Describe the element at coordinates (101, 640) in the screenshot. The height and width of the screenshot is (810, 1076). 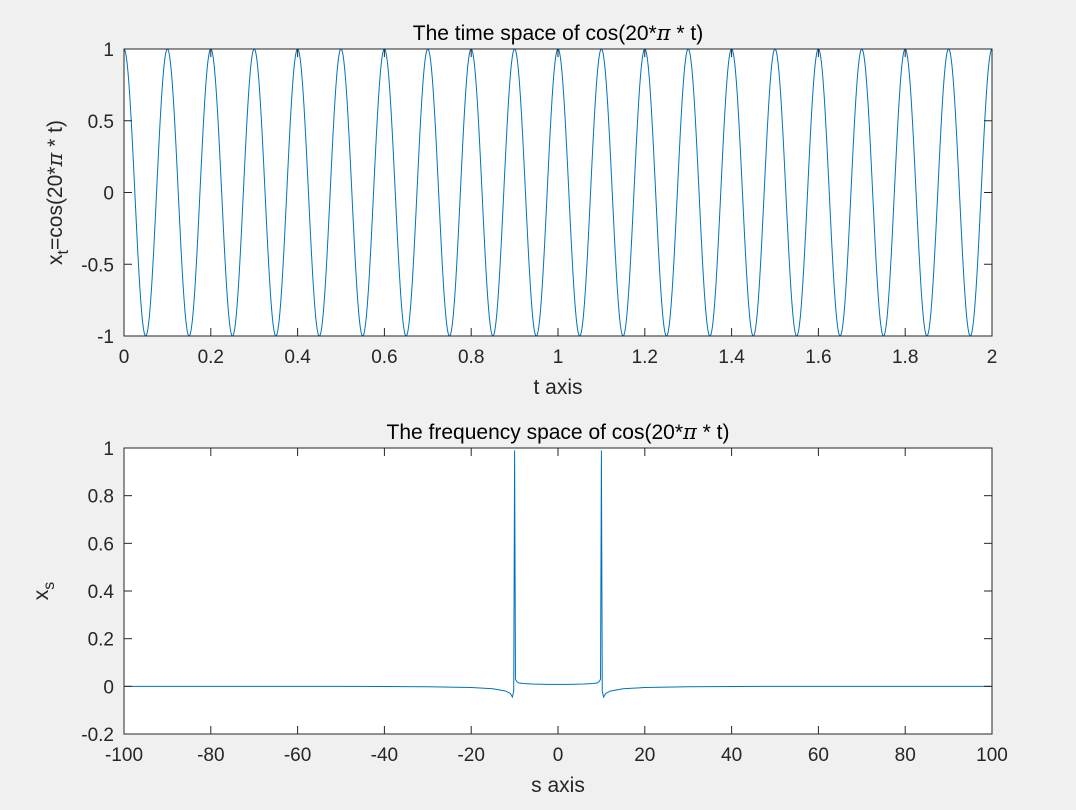
I see `y-tick-label: 0.2` at that location.